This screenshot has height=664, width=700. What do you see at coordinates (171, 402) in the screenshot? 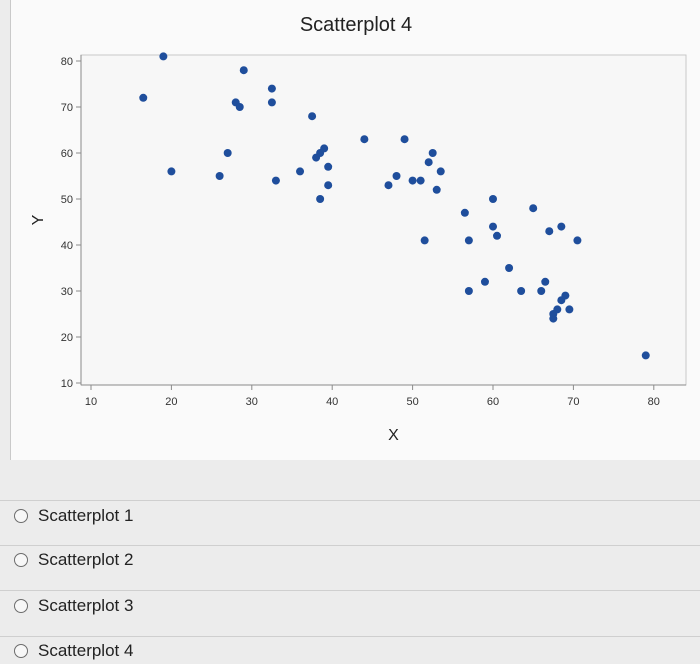
I see `x-tick-label: 20` at bounding box center [171, 402].